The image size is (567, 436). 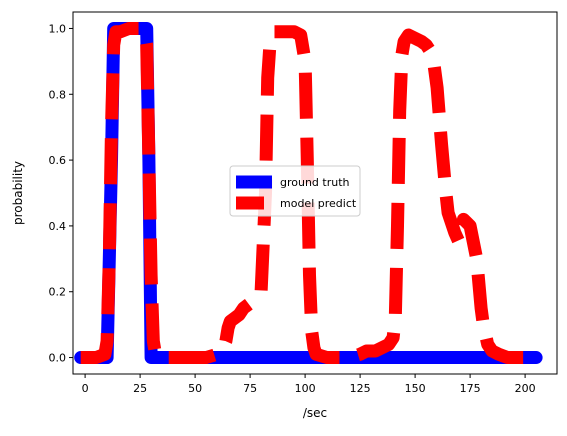 What do you see at coordinates (525, 388) in the screenshot?
I see `x-tick-label: 200` at bounding box center [525, 388].